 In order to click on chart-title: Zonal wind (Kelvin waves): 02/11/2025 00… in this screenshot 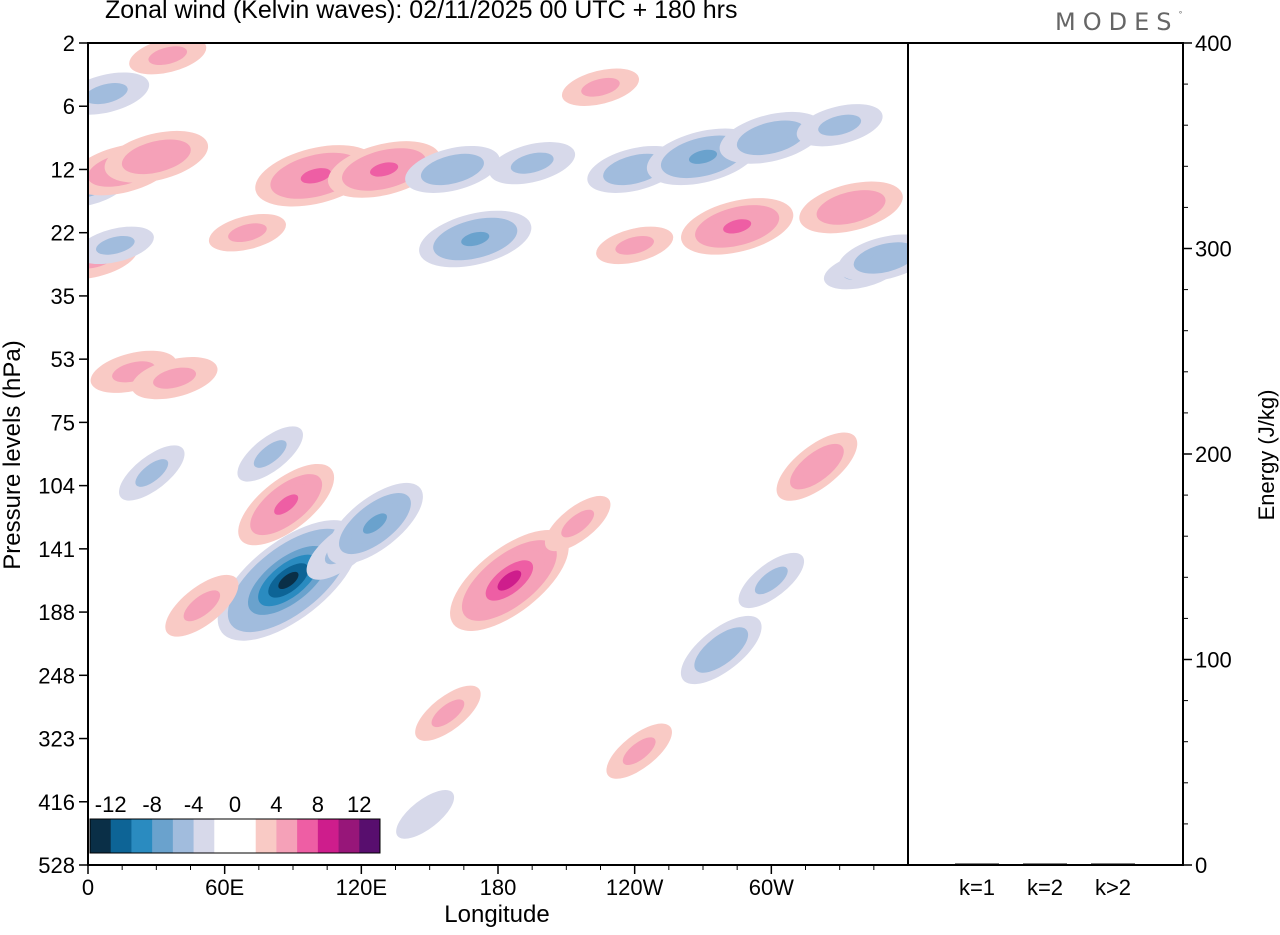, I will do `click(421, 12)`.